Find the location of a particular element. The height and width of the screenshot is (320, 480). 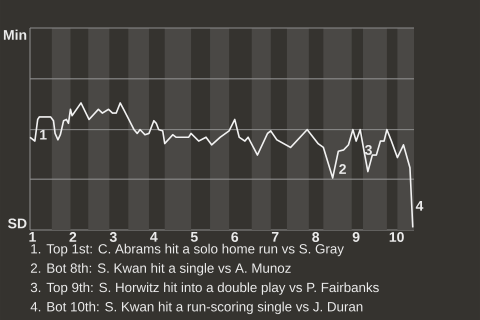

x-tick-label: 2 is located at coordinates (72, 237).